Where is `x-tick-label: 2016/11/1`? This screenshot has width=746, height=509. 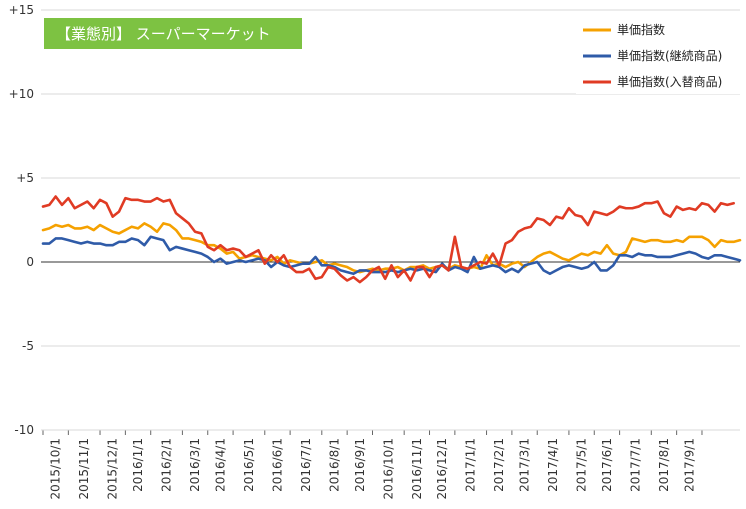
x-tick-label: 2016/11/1 is located at coordinates (417, 469).